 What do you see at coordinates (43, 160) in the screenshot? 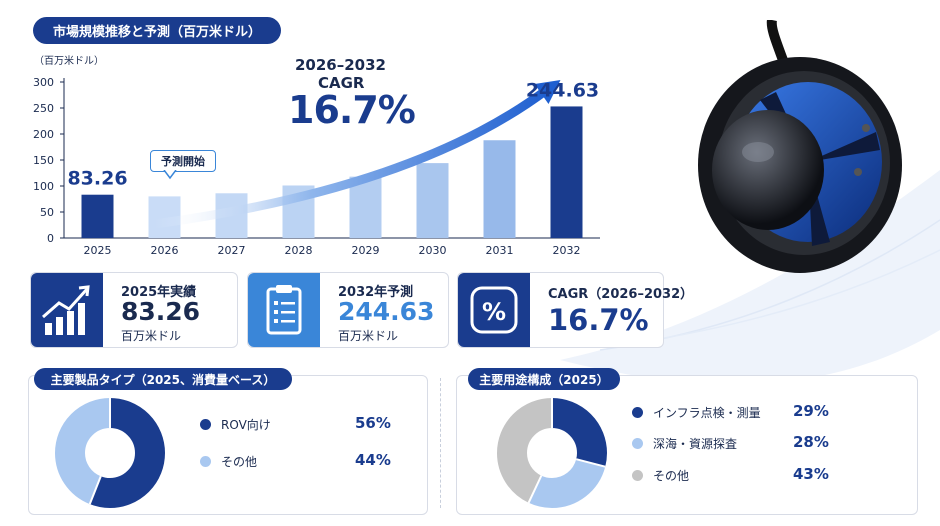
I see `y-tick-label: 150` at bounding box center [43, 160].